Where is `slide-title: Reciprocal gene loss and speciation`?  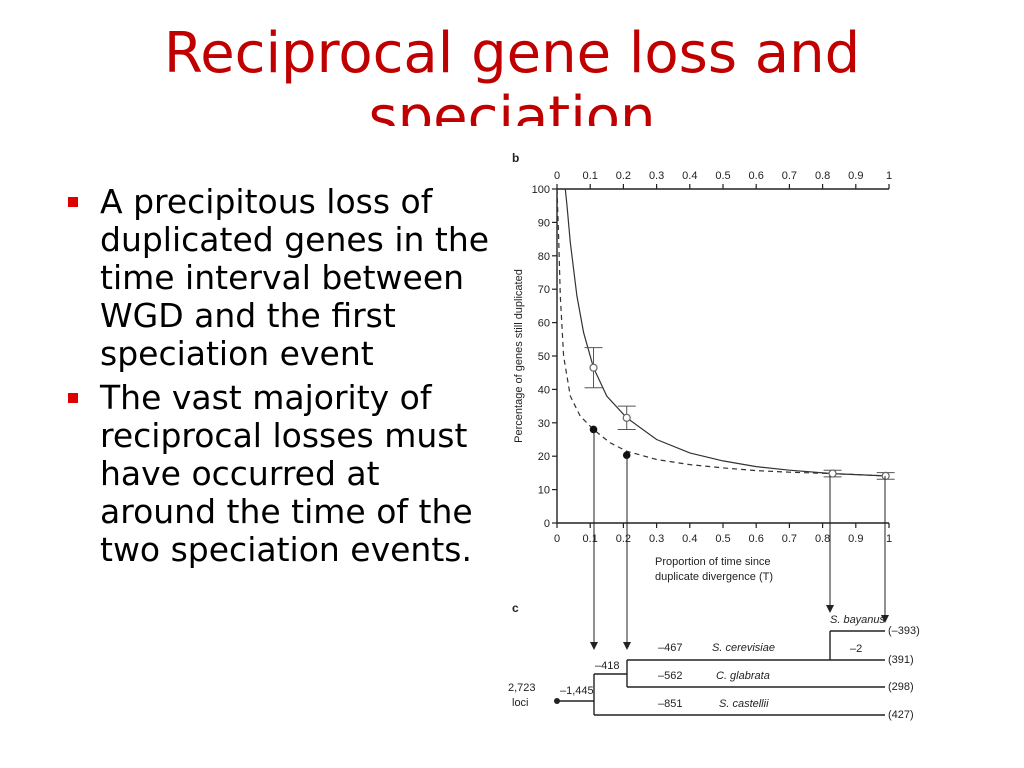 slide-title: Reciprocal gene loss and speciation is located at coordinates (512, 74).